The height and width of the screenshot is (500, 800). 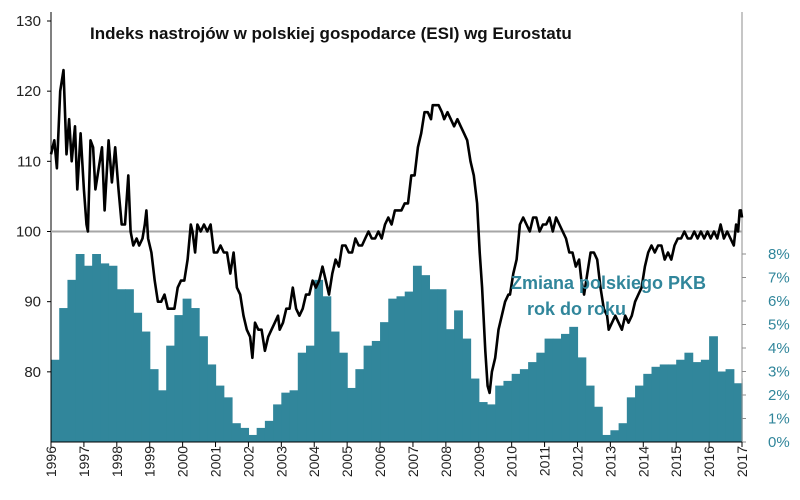 I want to click on x-tick-label: 2011, so click(x=545, y=461).